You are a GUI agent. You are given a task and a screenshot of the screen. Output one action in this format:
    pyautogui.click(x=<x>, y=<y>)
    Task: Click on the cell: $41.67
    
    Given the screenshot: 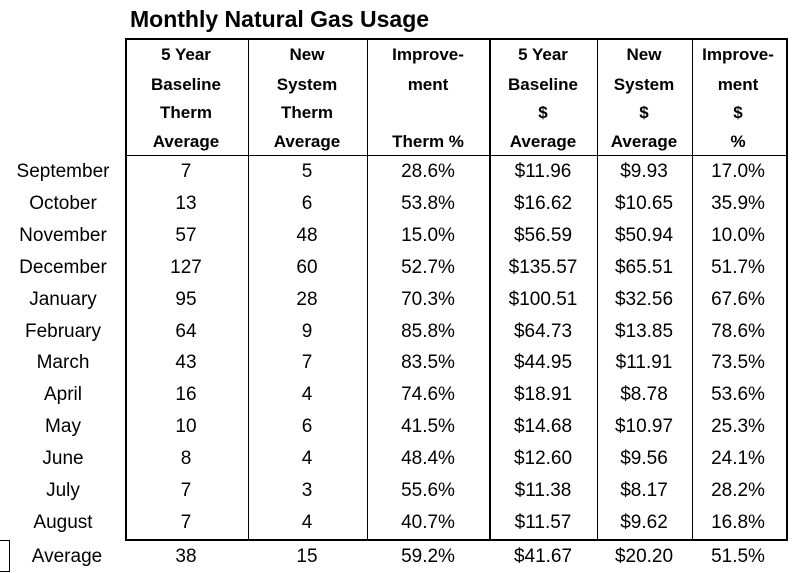 What is the action you would take?
    pyautogui.click(x=543, y=556)
    